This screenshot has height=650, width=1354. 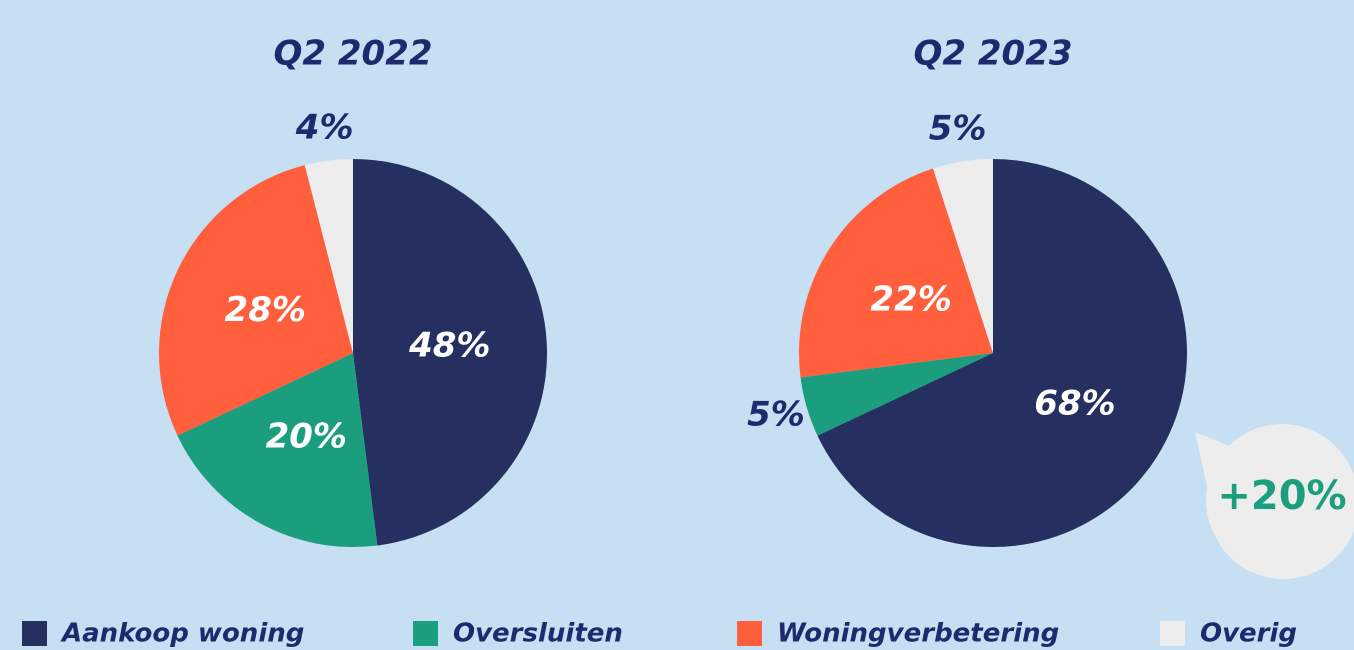 What do you see at coordinates (538, 634) in the screenshot?
I see `legend-label: Oversluiten` at bounding box center [538, 634].